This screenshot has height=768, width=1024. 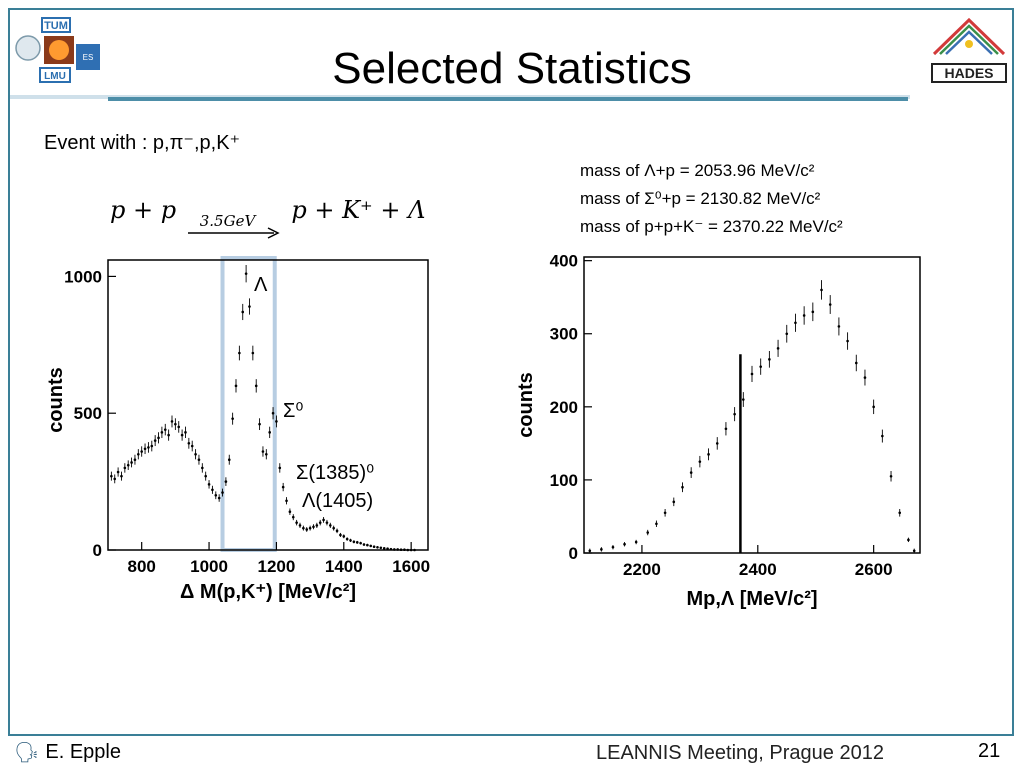 What do you see at coordinates (142, 143) in the screenshot?
I see `event-description: Event with : p,π⁻,p,K⁺` at bounding box center [142, 143].